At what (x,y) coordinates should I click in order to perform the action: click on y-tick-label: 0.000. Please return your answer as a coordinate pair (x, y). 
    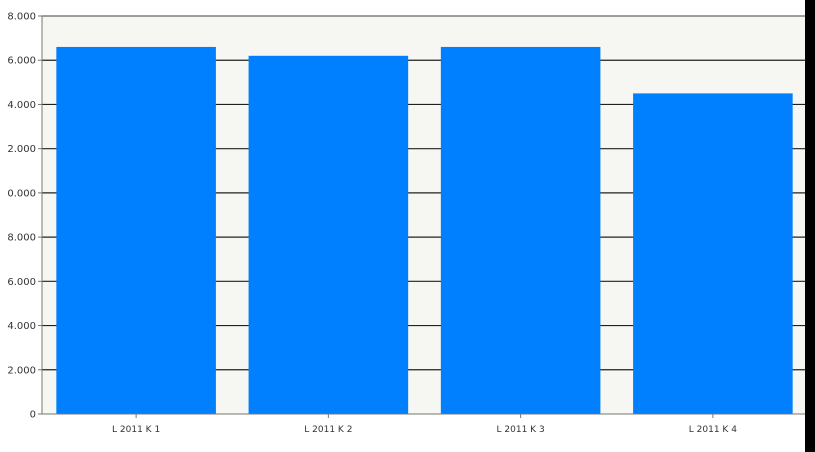
    Looking at the image, I should click on (21, 193).